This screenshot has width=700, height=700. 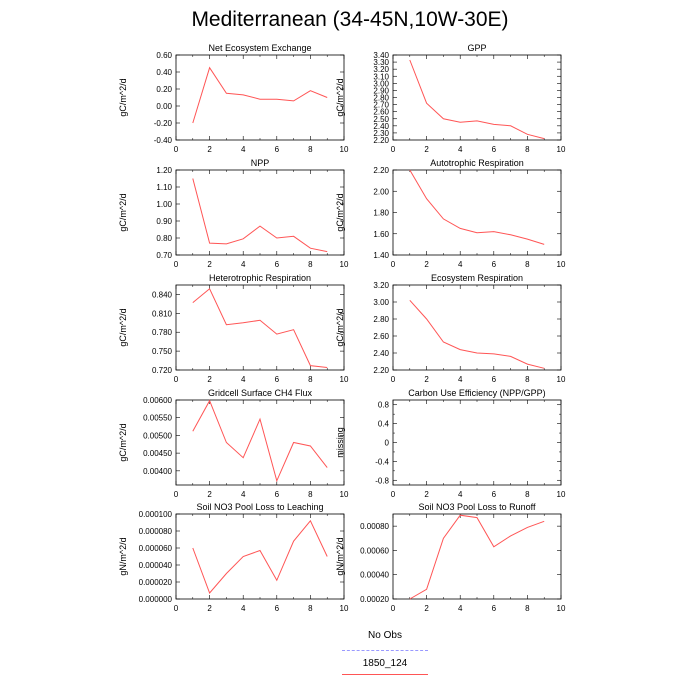 I want to click on chart-2-xtick-label: 10, so click(x=561, y=149).